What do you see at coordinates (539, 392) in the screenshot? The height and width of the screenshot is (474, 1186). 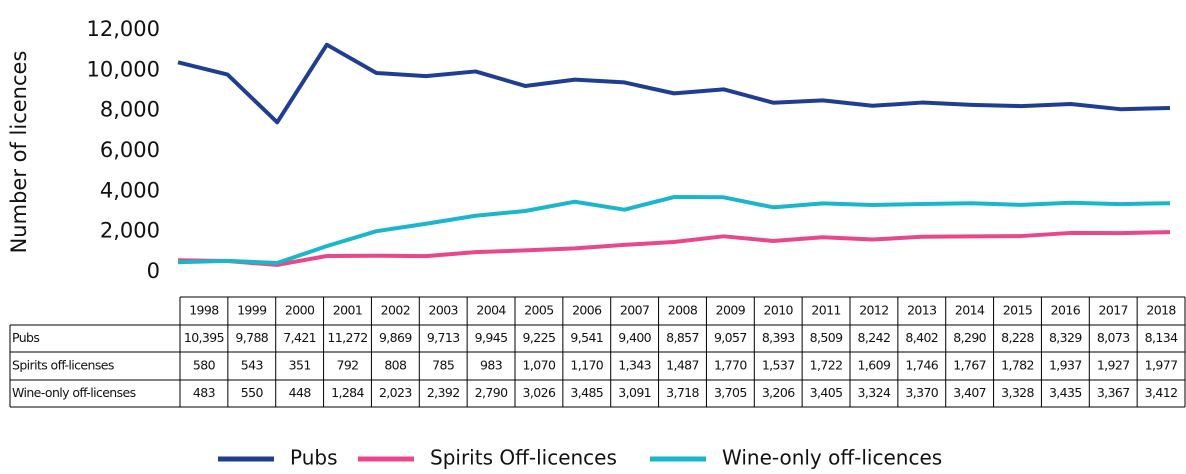 I see `table-cell: 3,026` at bounding box center [539, 392].